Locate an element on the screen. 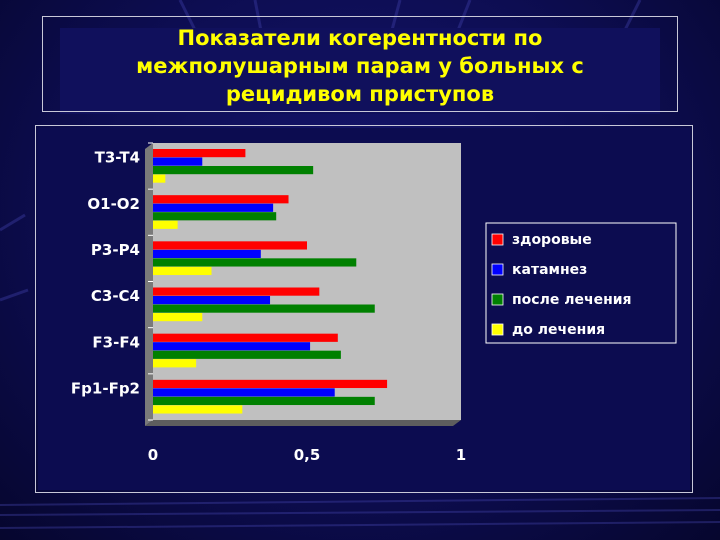  bar-T3-T4-после лечения is located at coordinates (233, 170).